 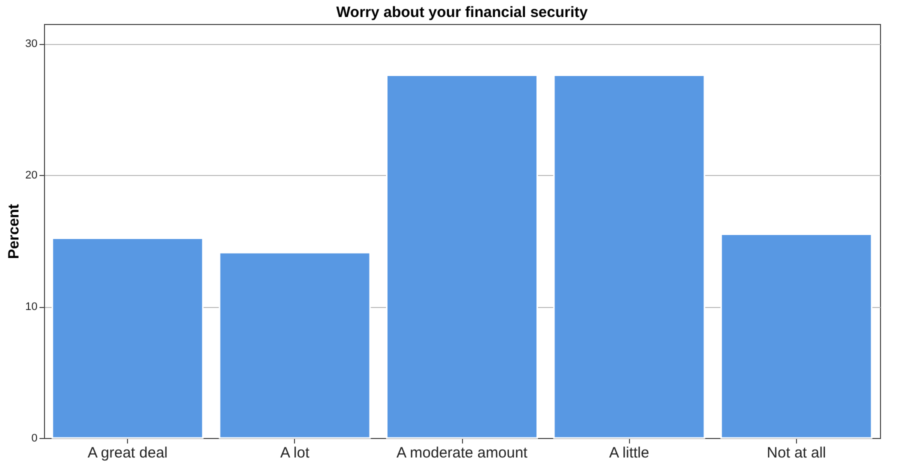 I want to click on x-tick-label: Not at all, so click(x=796, y=453).